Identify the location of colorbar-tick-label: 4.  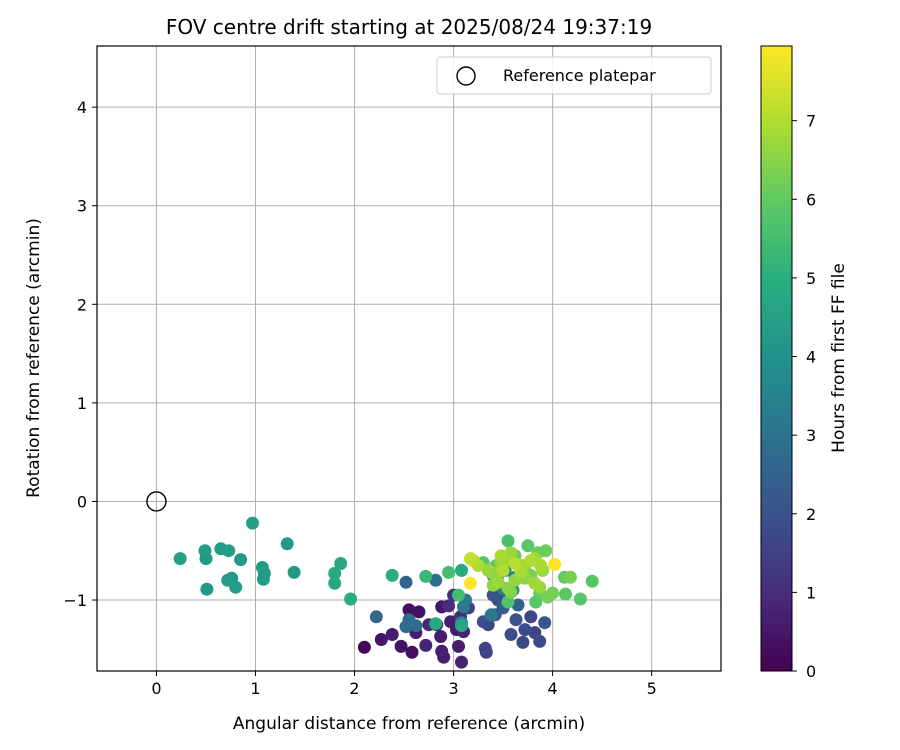
(811, 357).